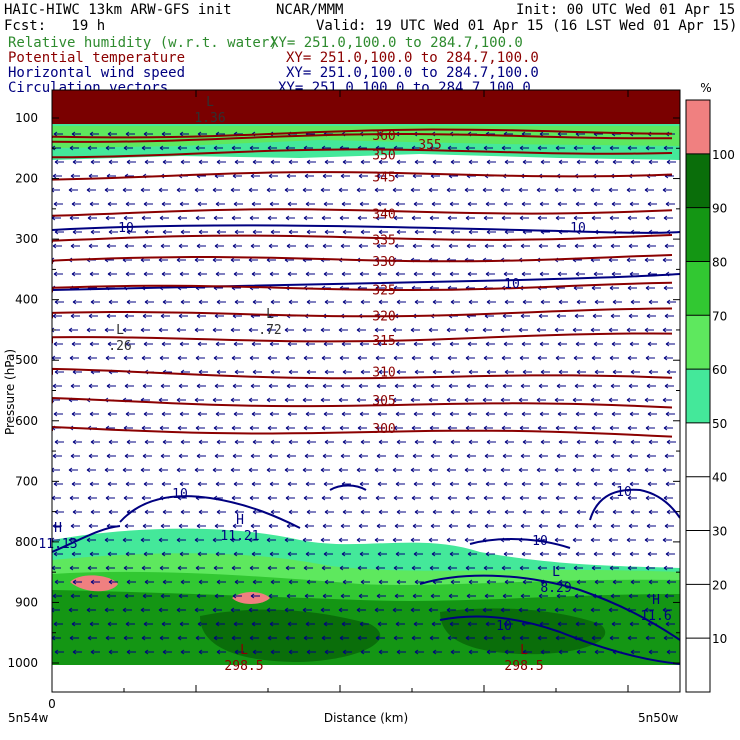  I want to click on rh-top-band, so click(366, 109).